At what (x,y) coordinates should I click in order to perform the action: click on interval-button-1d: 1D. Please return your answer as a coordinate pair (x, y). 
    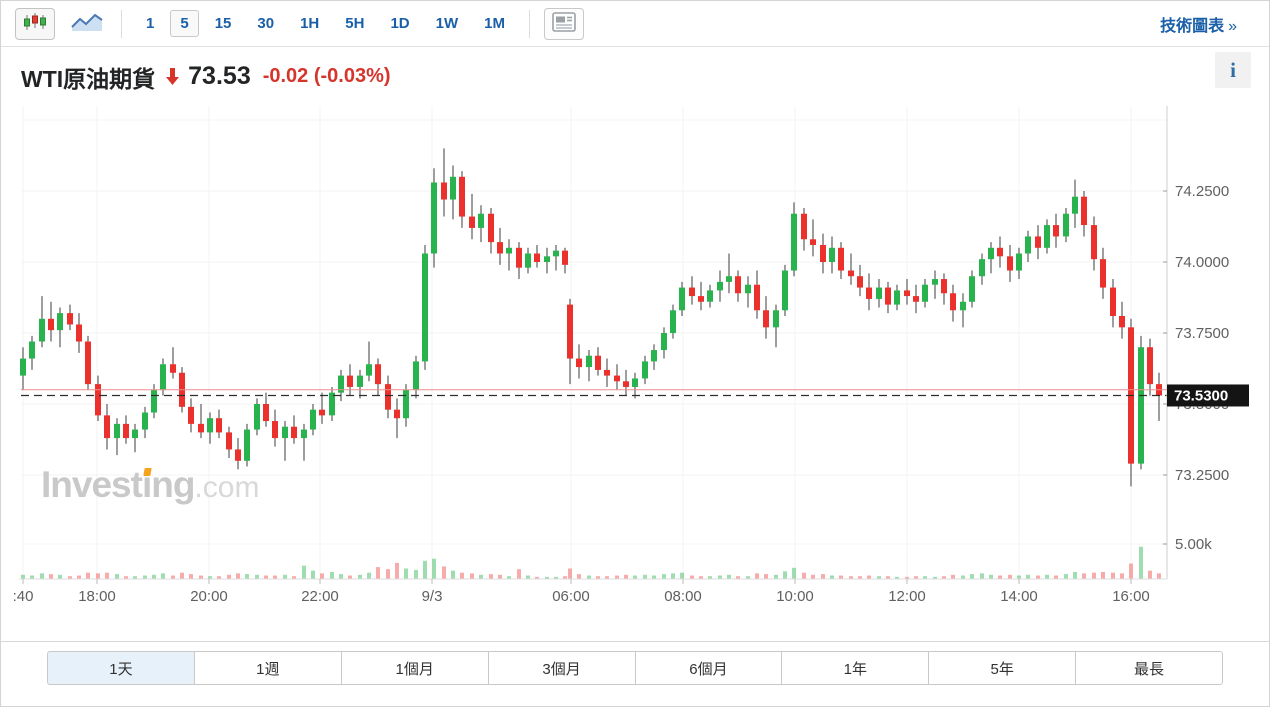
    Looking at the image, I should click on (399, 23).